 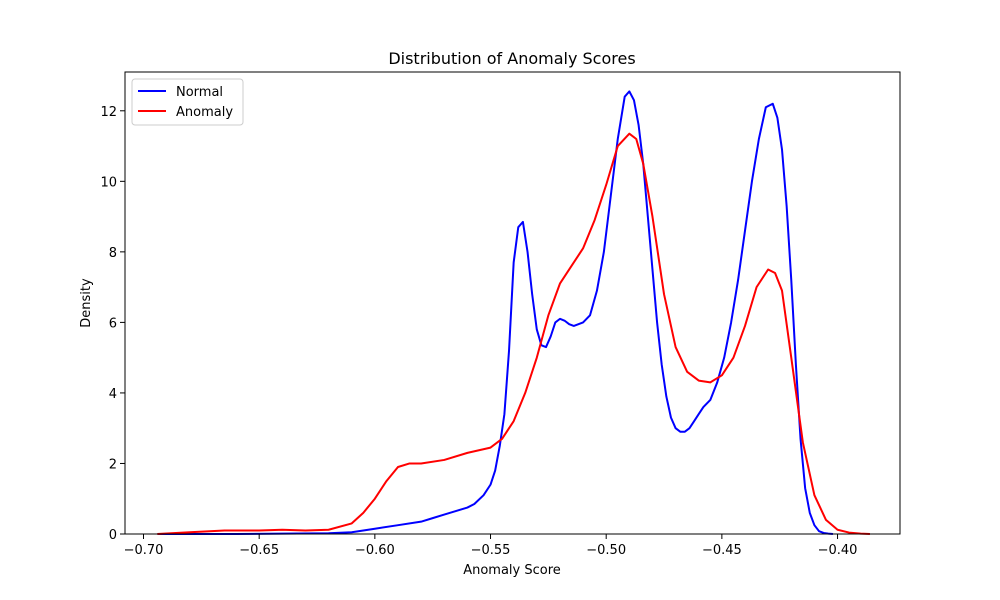 I want to click on chart-title: Distribution of Anomaly Scores, so click(x=511, y=58).